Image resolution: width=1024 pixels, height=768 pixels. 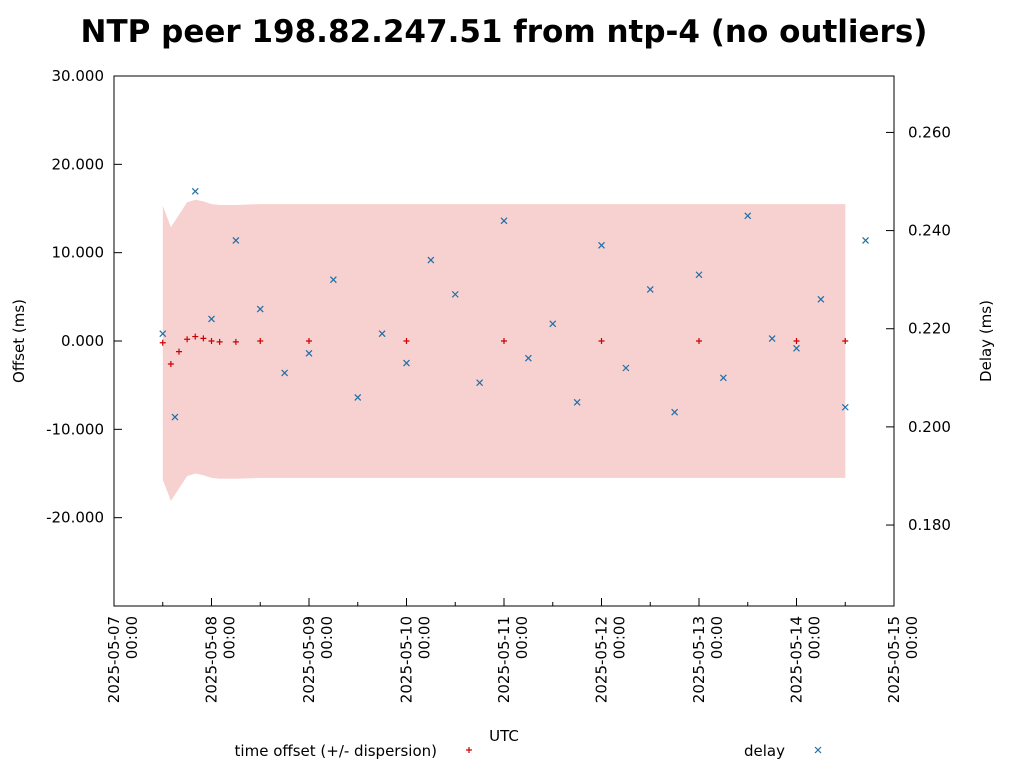 I want to click on y-tick-label: -20.000, so click(x=75, y=518).